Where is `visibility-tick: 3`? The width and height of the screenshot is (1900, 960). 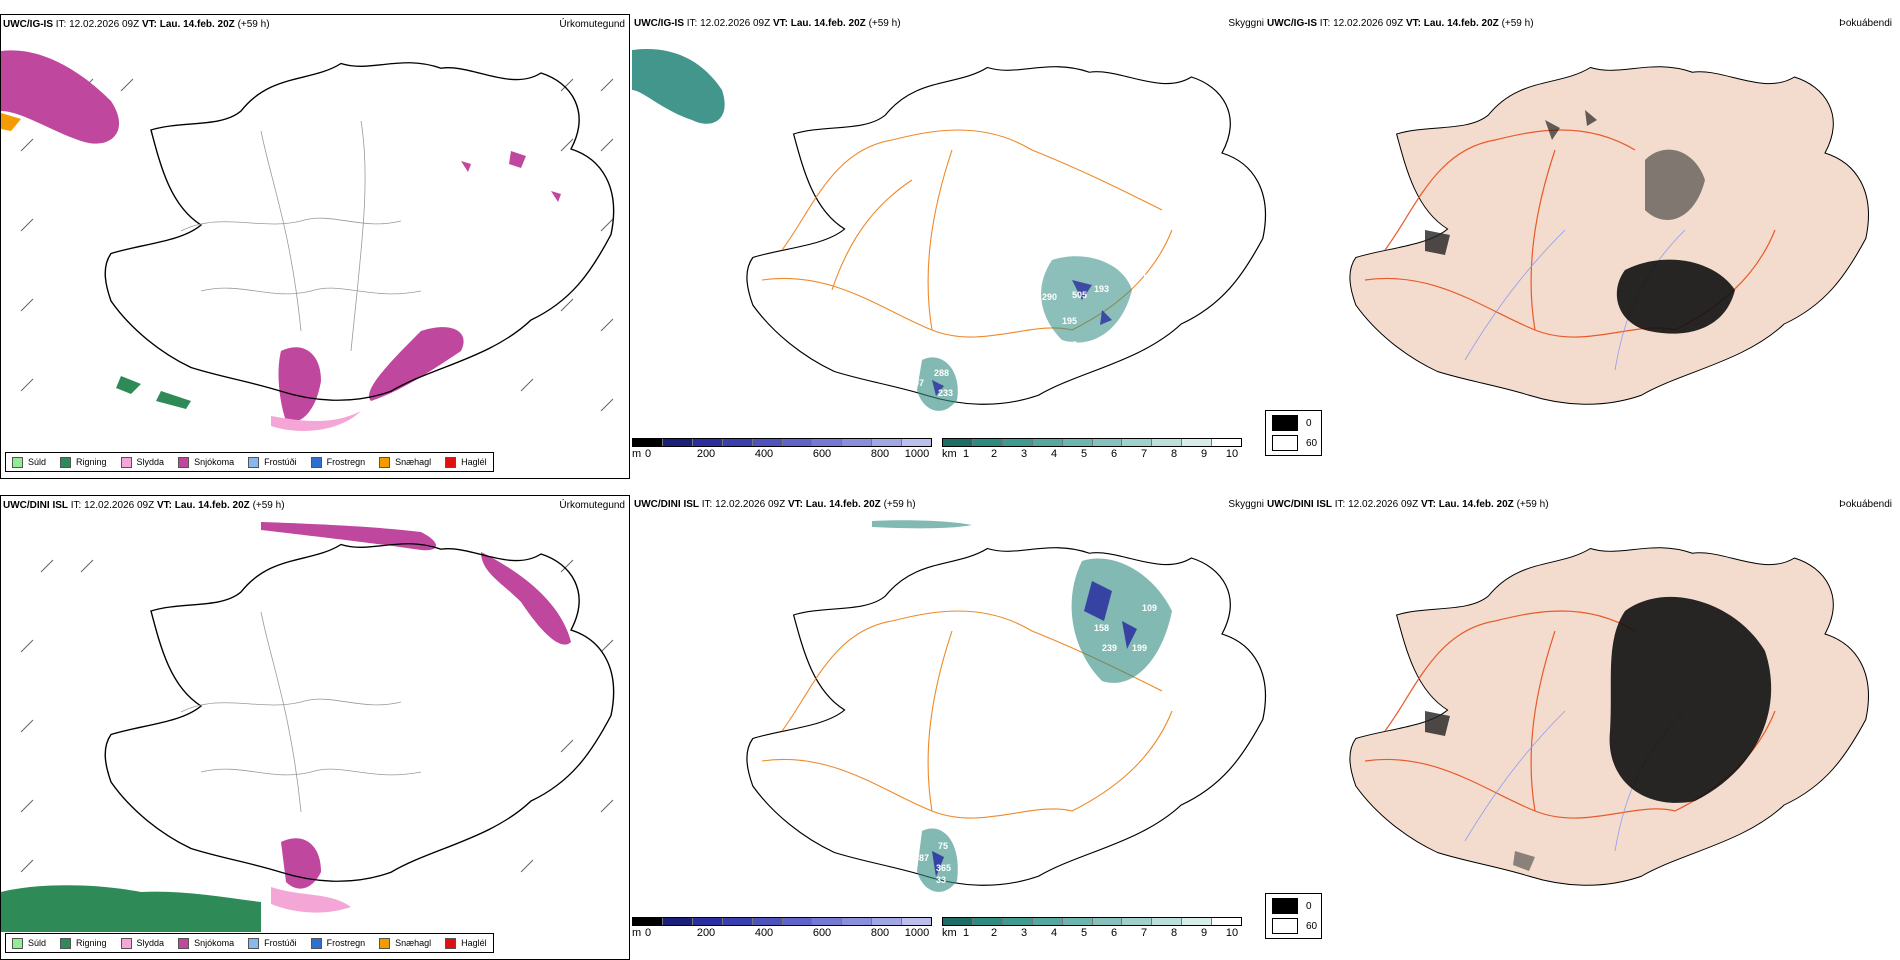 visibility-tick: 3 is located at coordinates (1024, 933).